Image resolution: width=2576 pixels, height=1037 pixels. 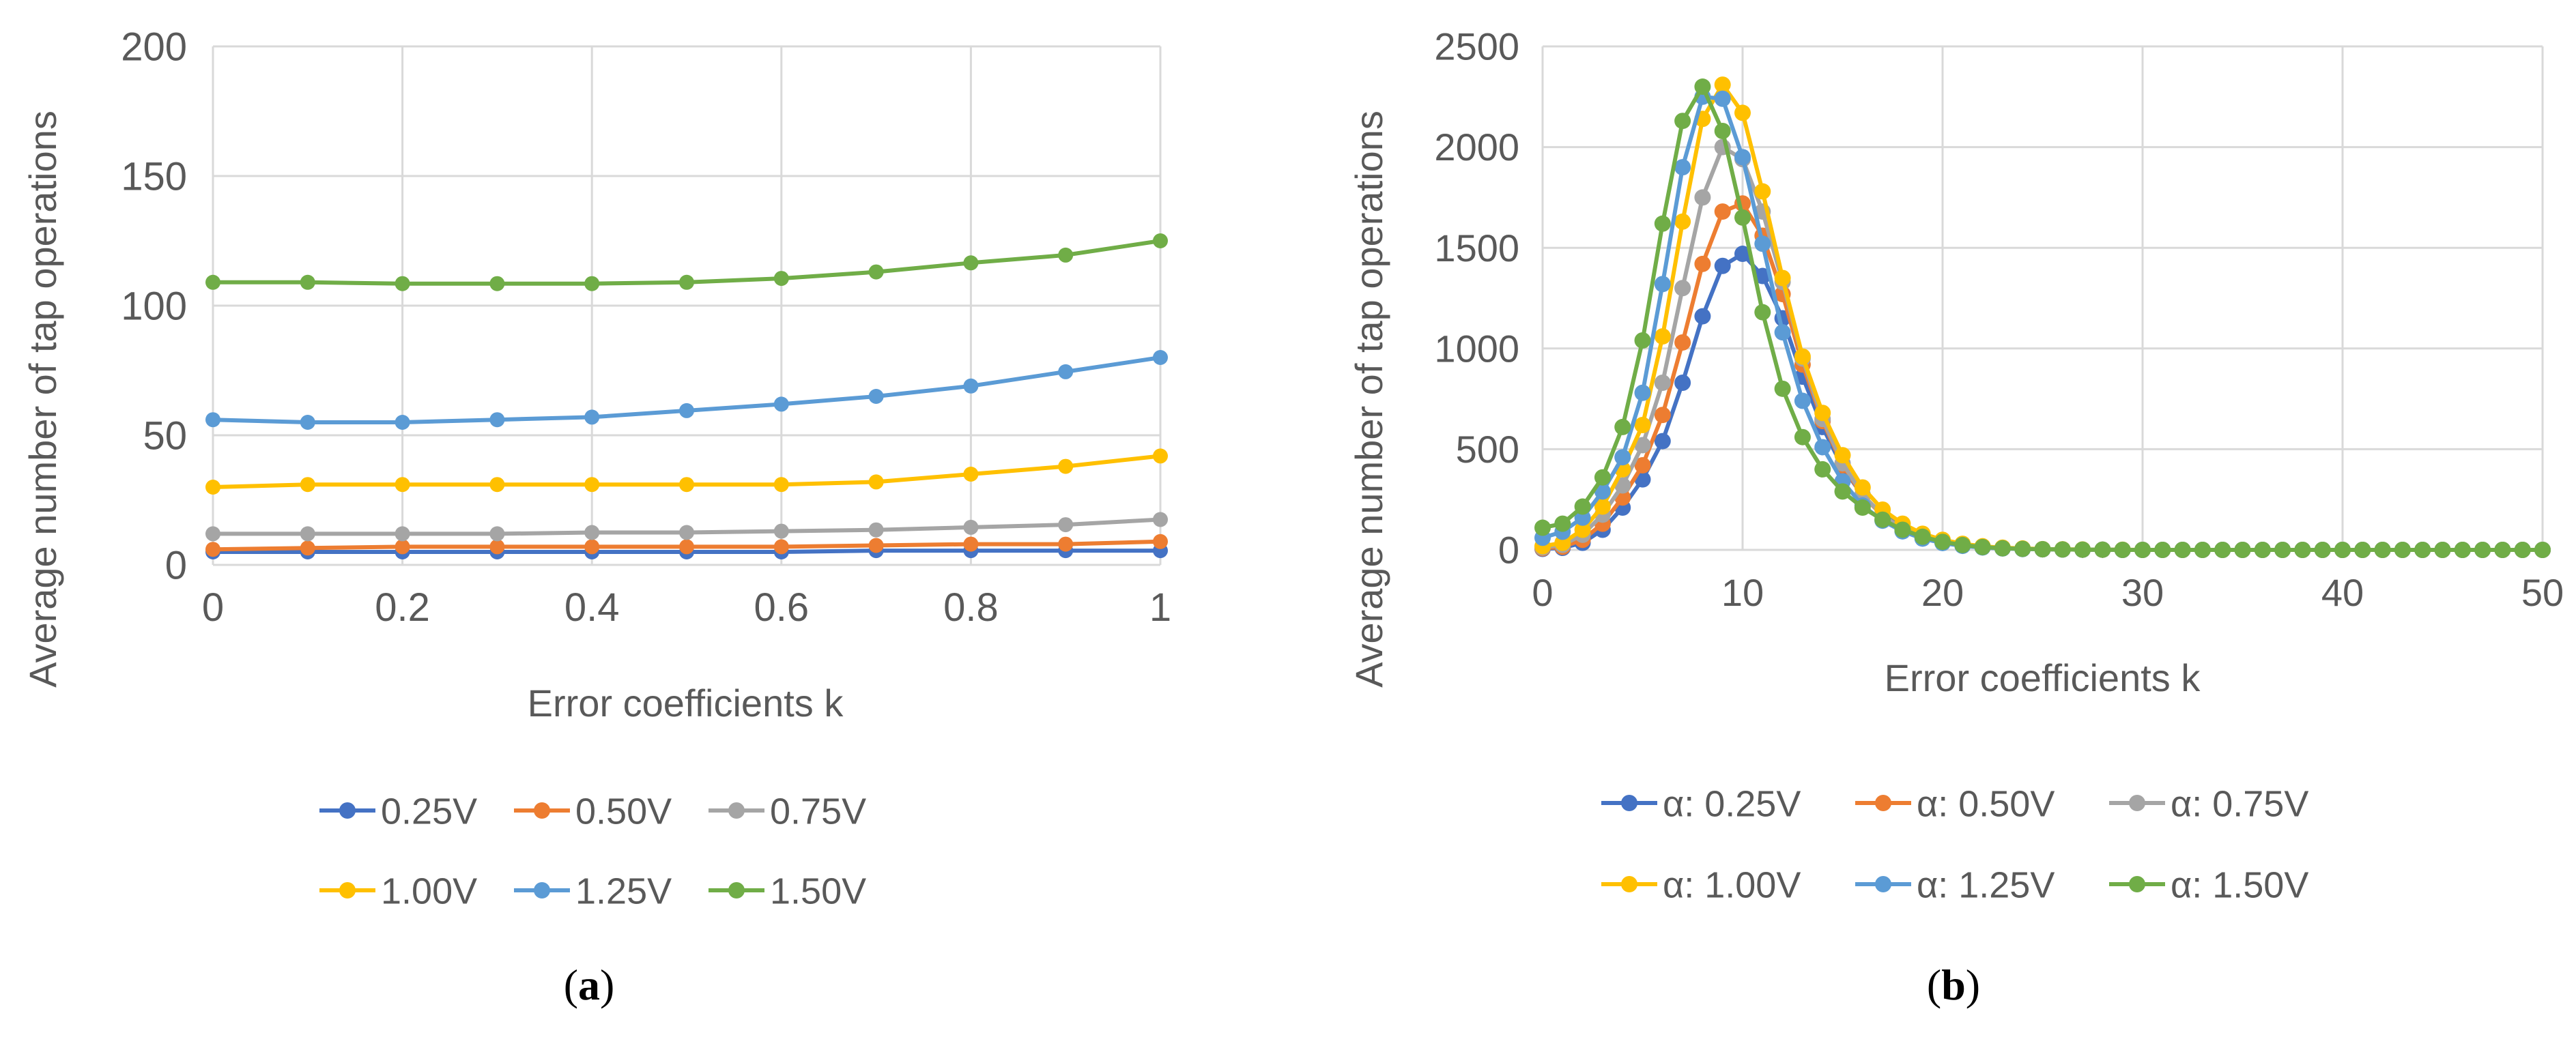 What do you see at coordinates (1508, 550) in the screenshot?
I see `y-tick-label: 0` at bounding box center [1508, 550].